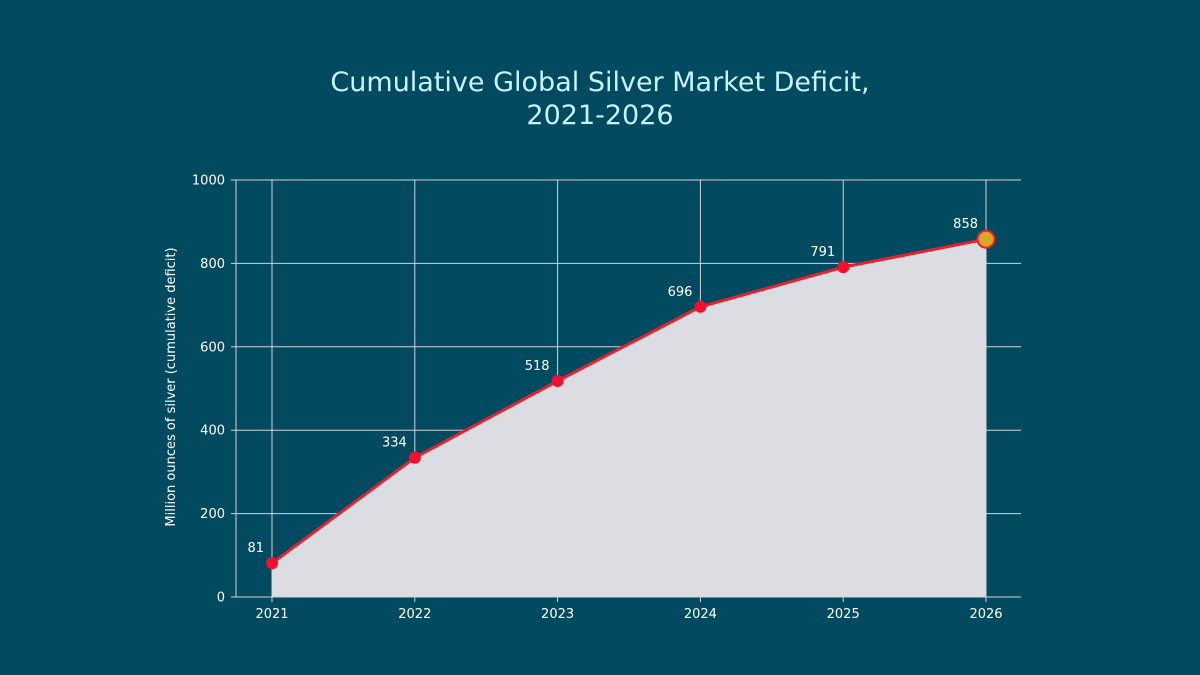  I want to click on y-tick-label-1000: 1000, so click(208, 181).